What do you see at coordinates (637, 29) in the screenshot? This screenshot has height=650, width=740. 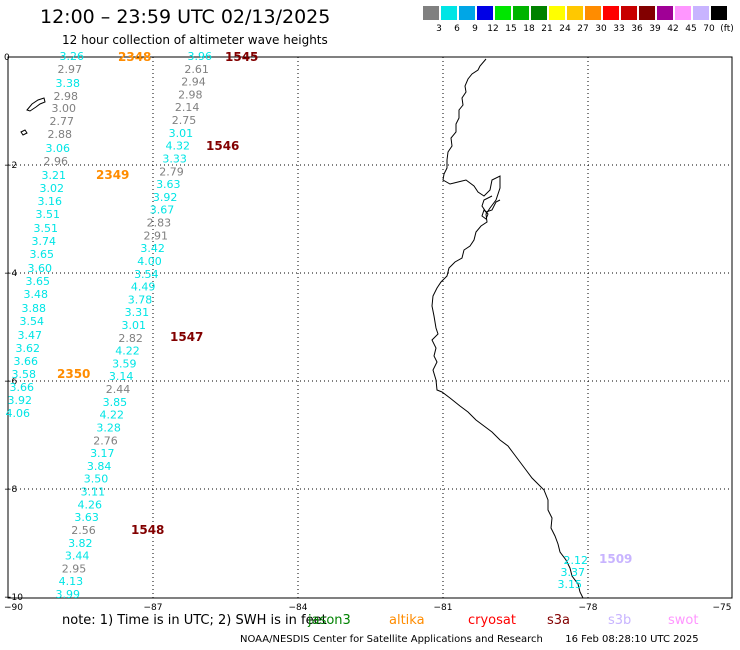 I see `legend-label: 36` at bounding box center [637, 29].